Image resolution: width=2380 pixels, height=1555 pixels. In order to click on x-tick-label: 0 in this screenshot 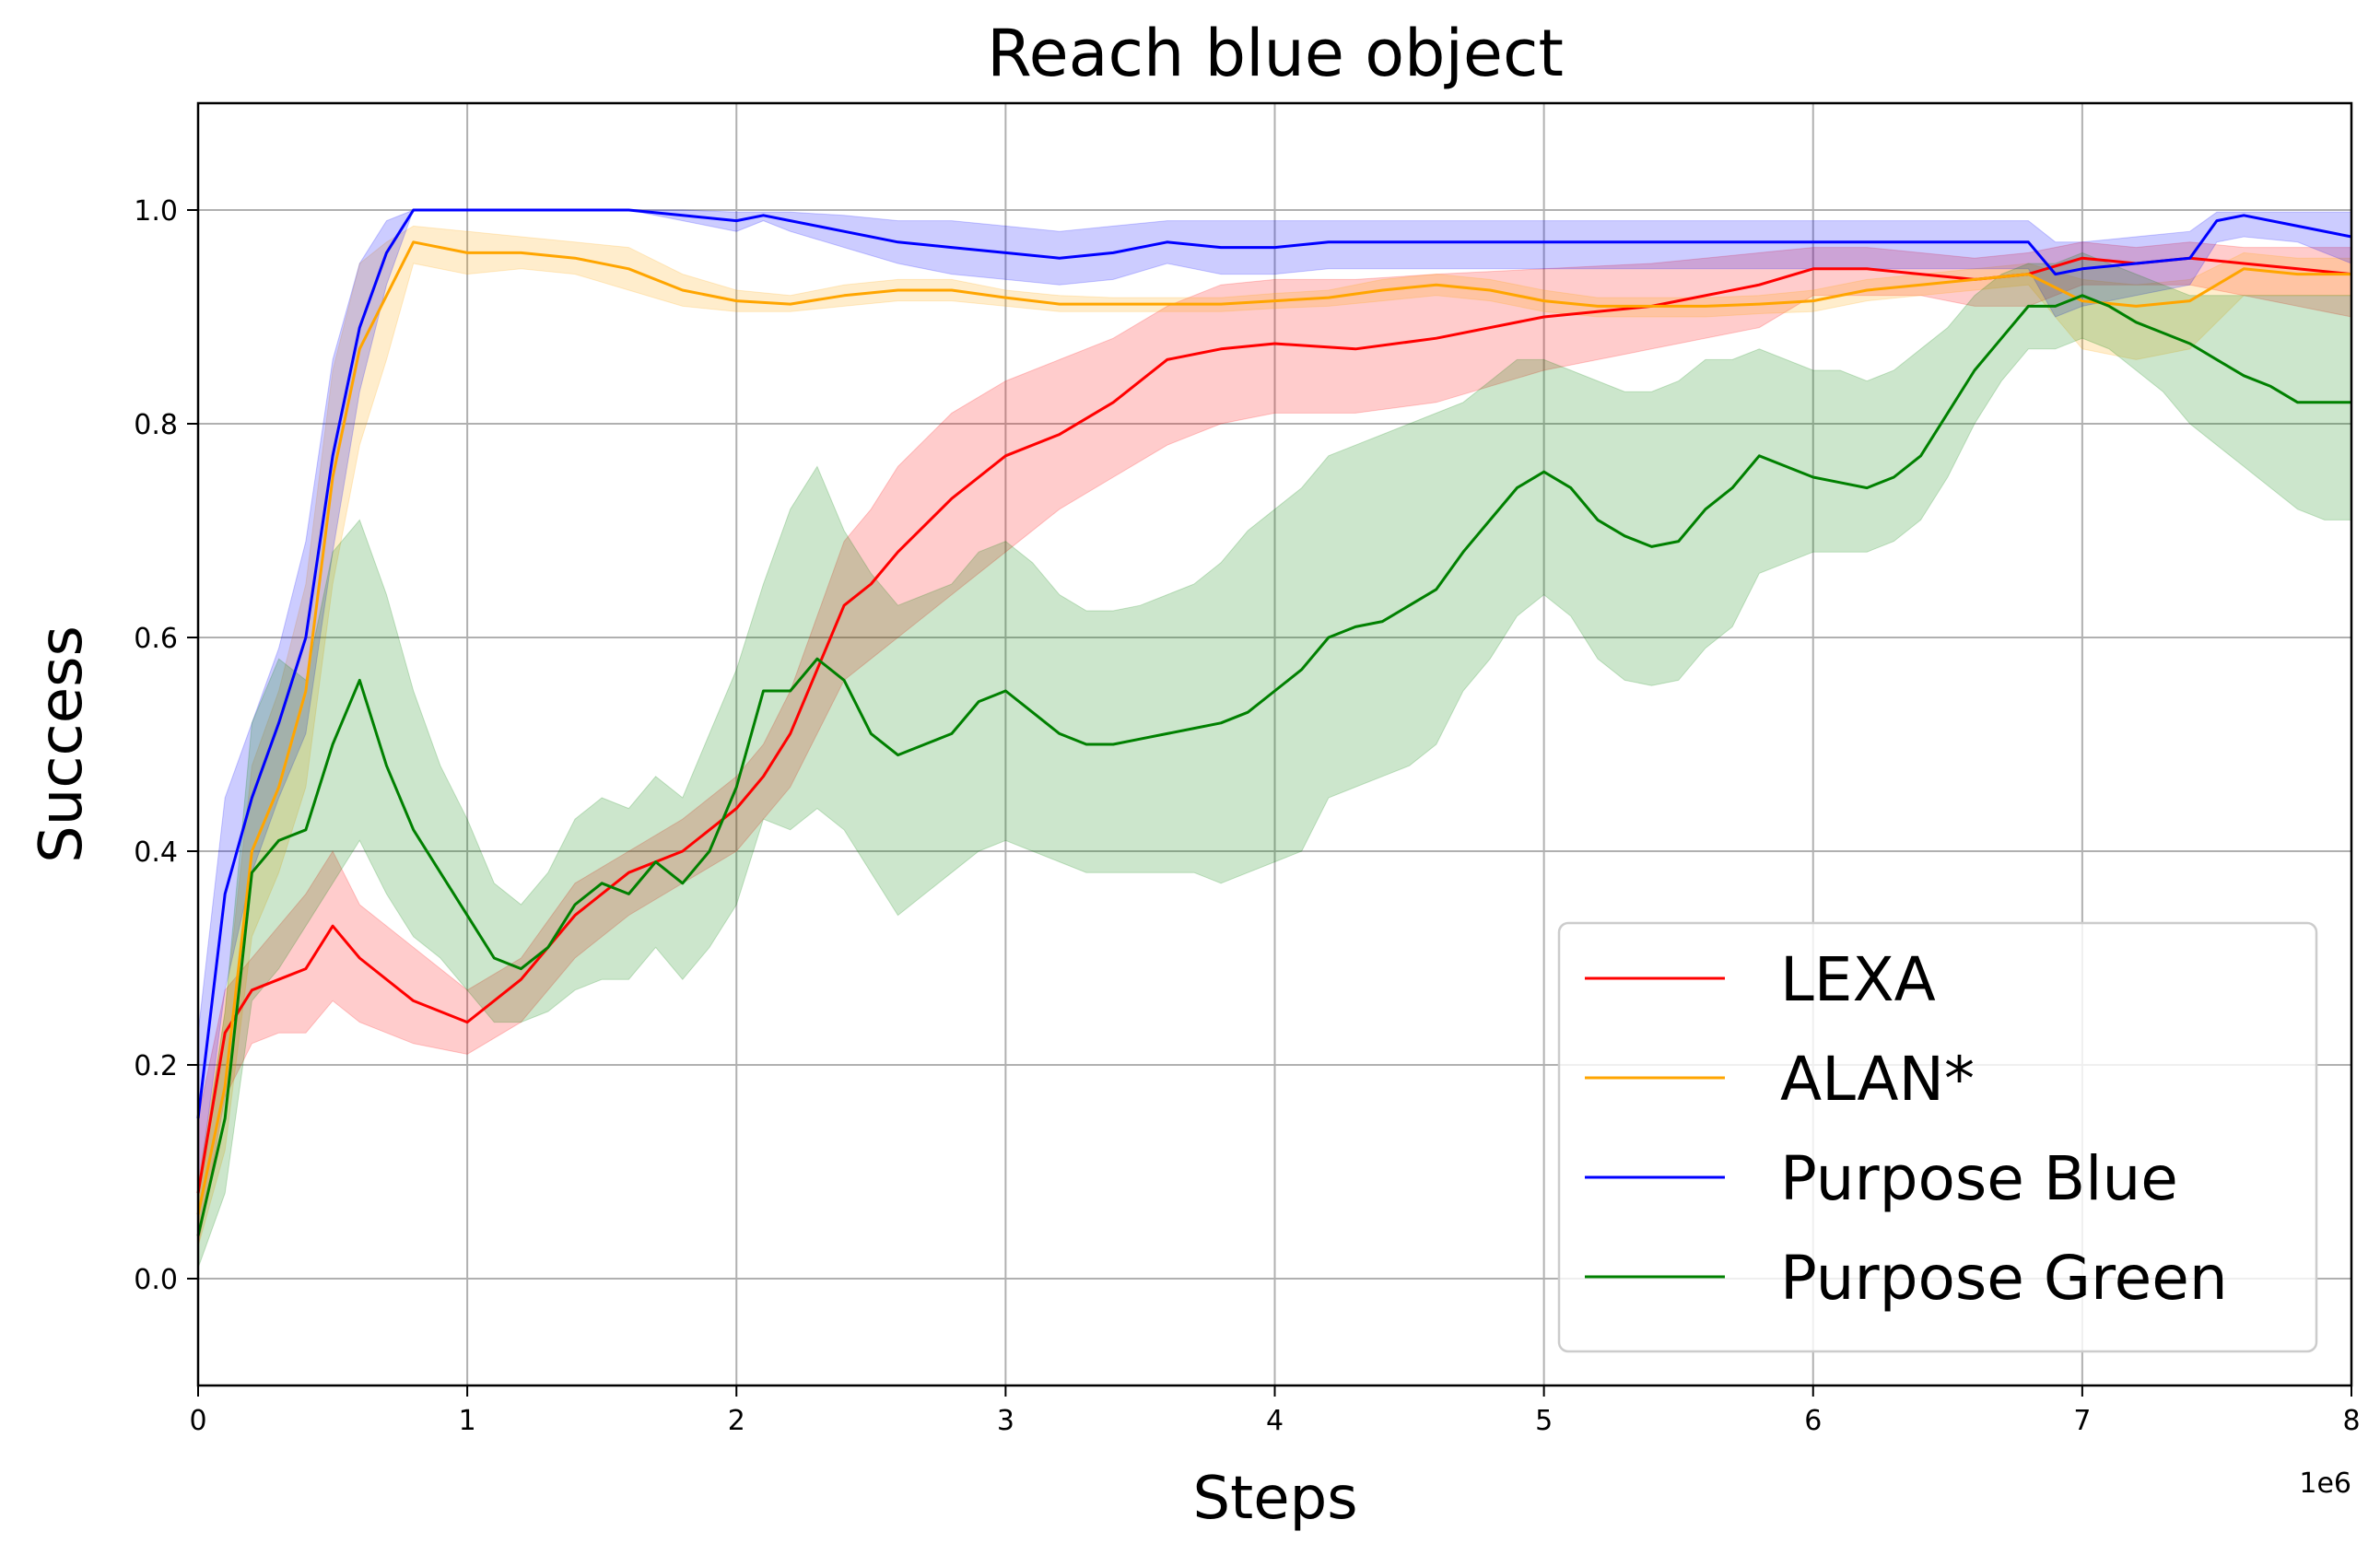, I will do `click(197, 1421)`.